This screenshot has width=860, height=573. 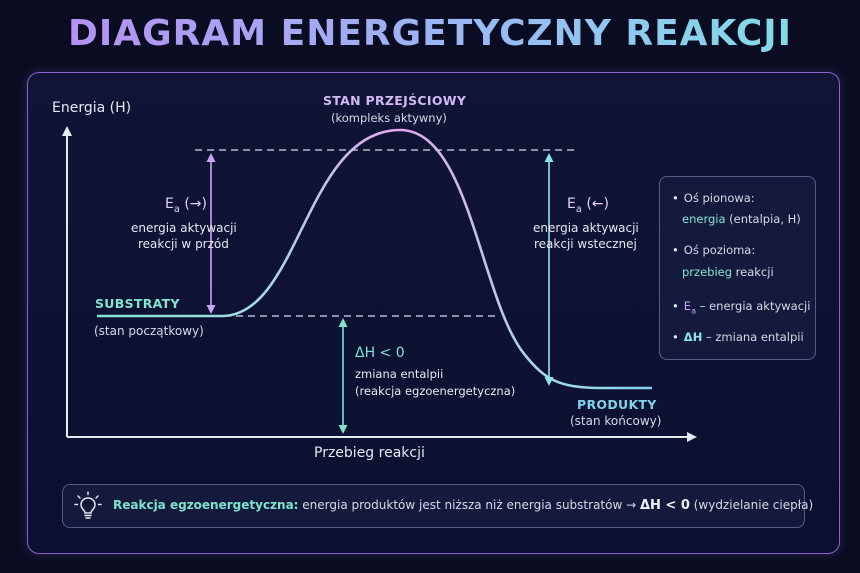 I want to click on legend-item-vertical-axis-detail: energia (entalpia, H), so click(x=741, y=219).